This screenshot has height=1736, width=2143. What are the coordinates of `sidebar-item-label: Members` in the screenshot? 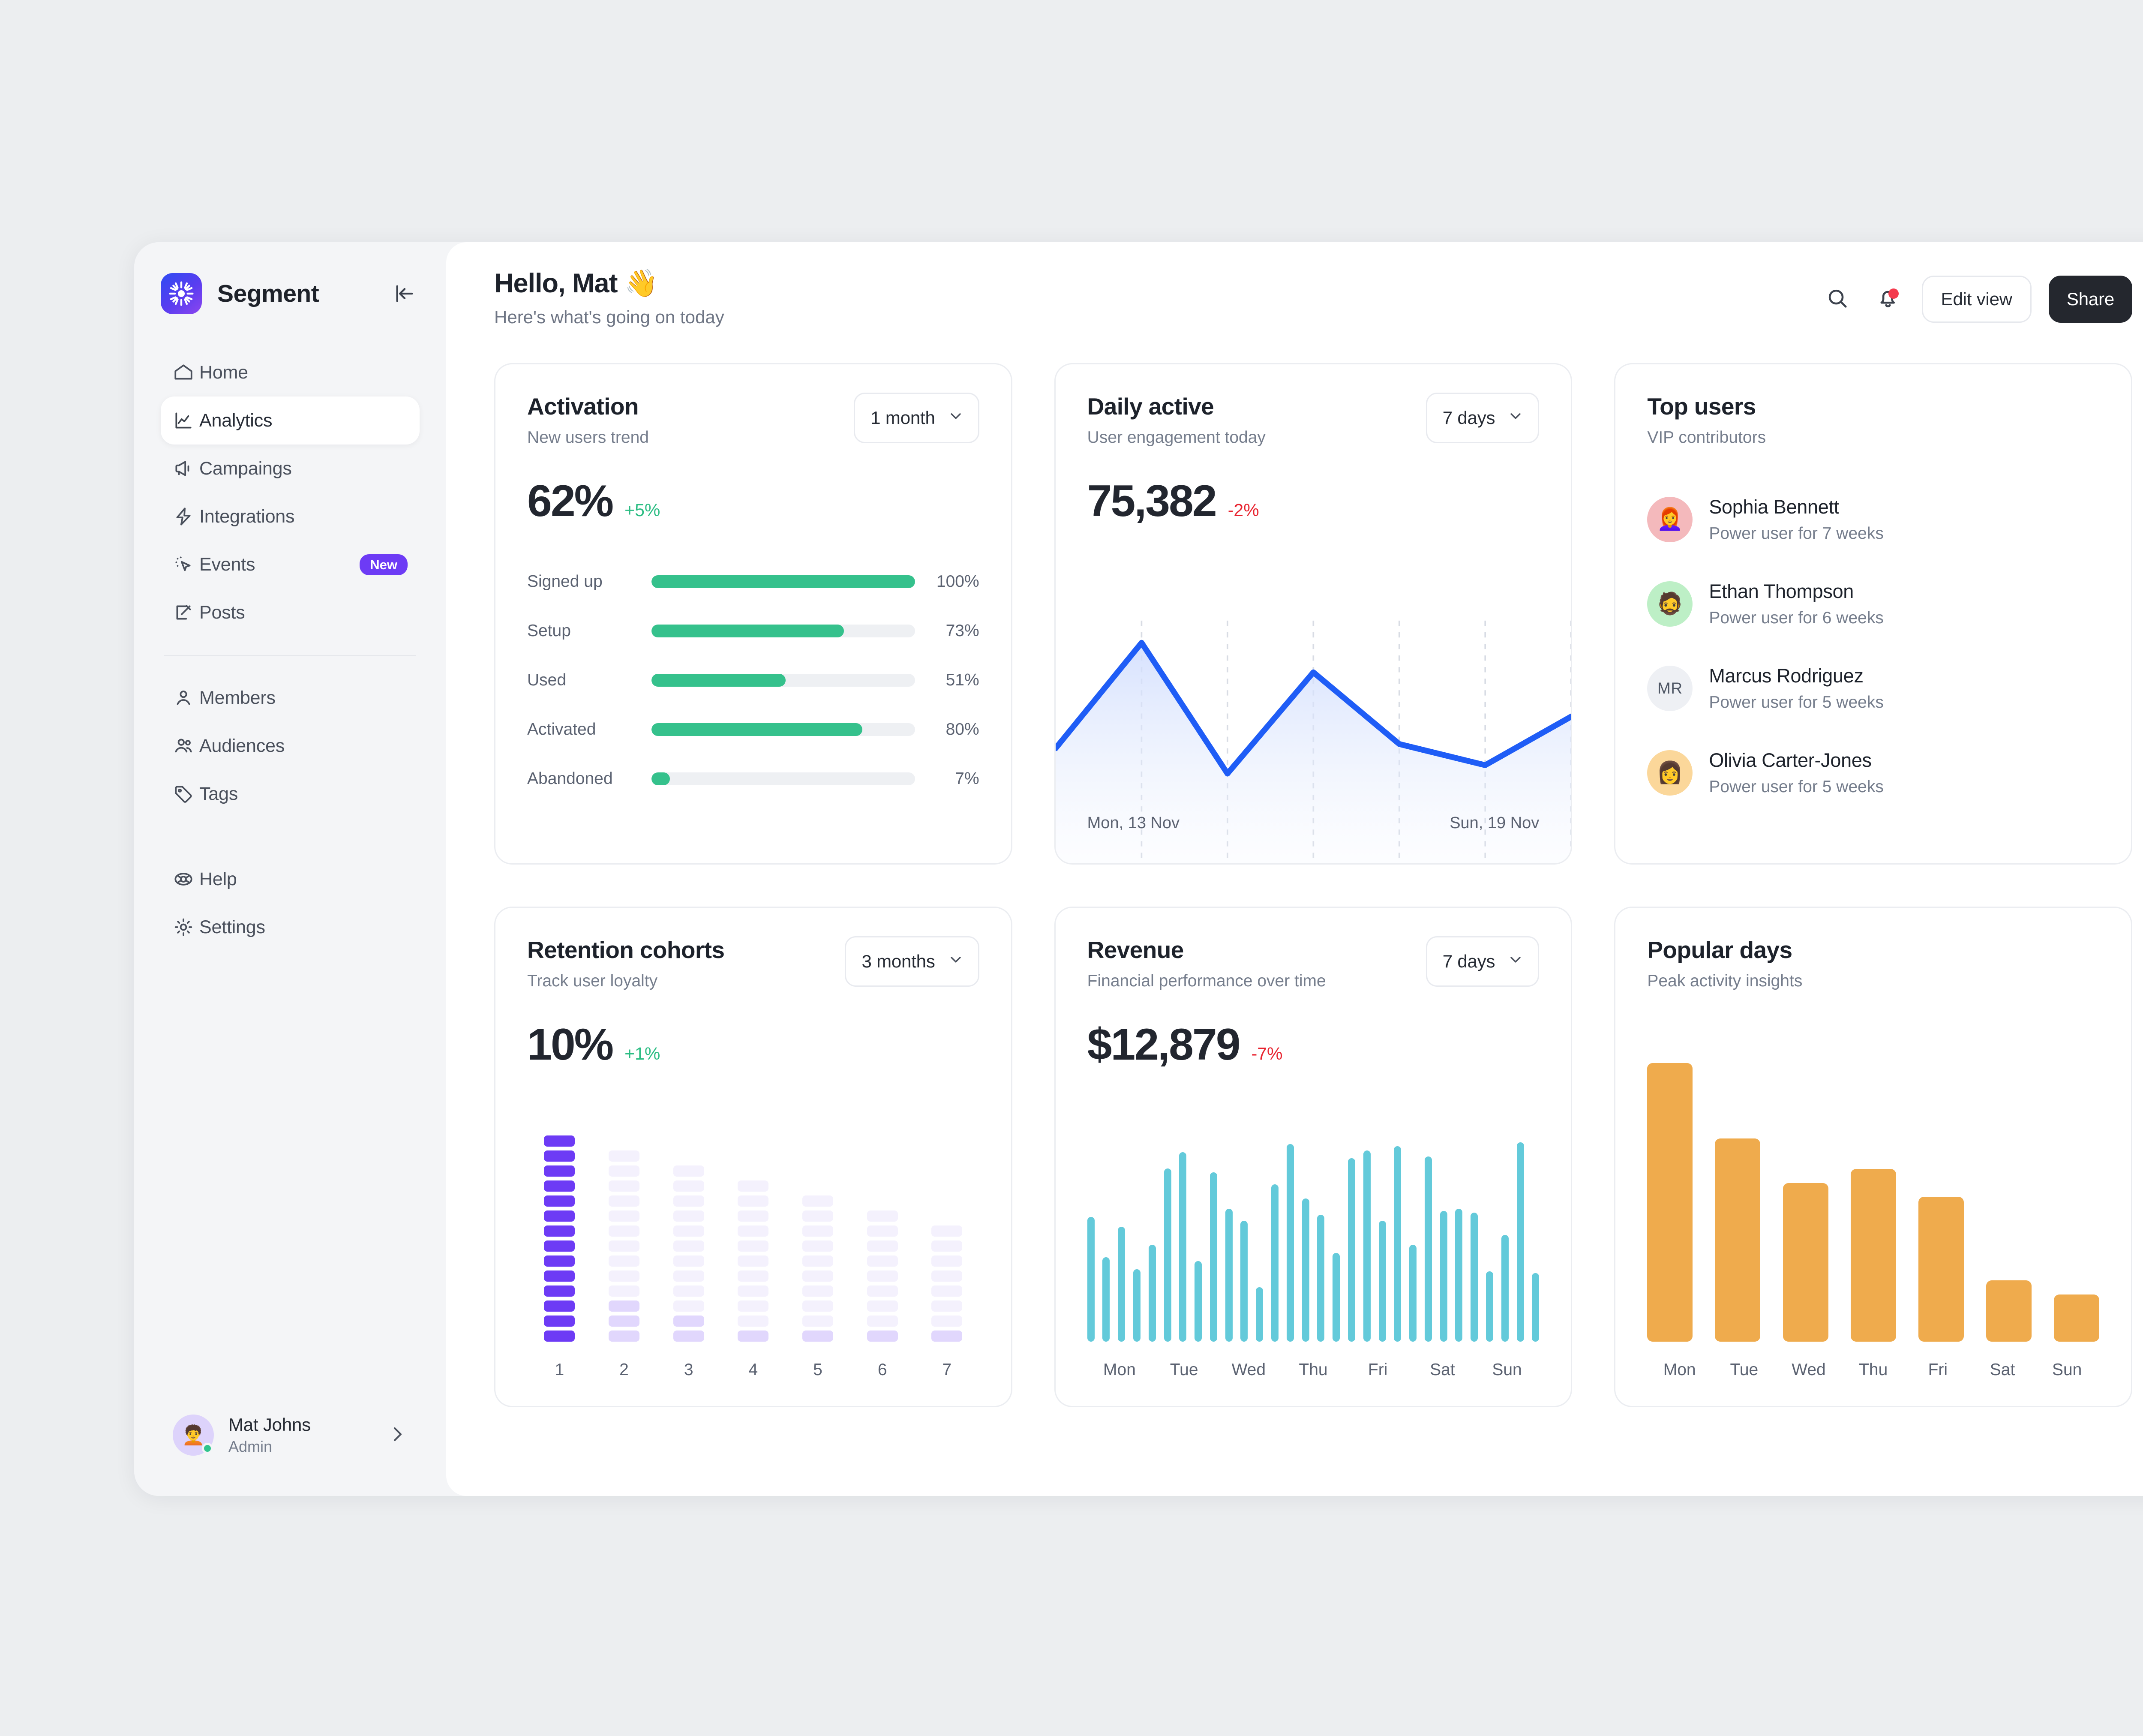 It's located at (237, 697).